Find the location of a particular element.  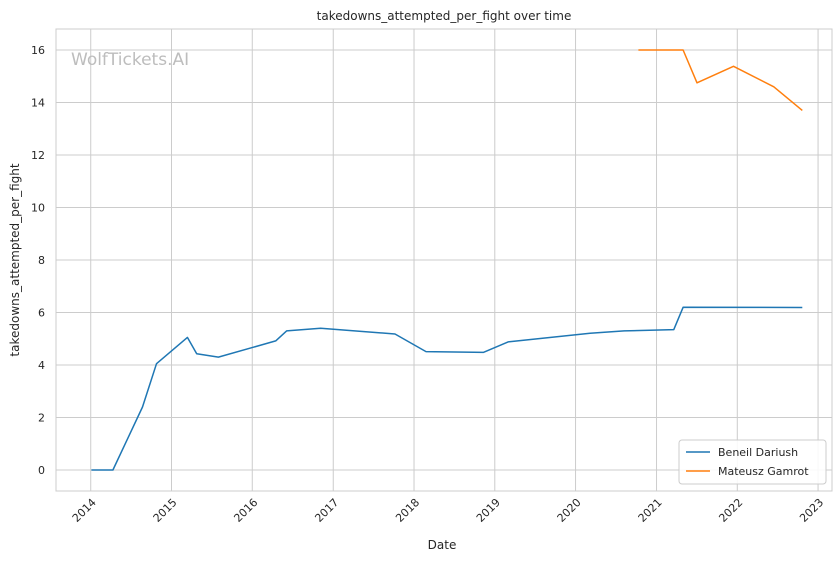

x-tick-labels: 2014 2015 2016 2017 2018 2019 2020 2021 2022 2023 is located at coordinates (448, 510).